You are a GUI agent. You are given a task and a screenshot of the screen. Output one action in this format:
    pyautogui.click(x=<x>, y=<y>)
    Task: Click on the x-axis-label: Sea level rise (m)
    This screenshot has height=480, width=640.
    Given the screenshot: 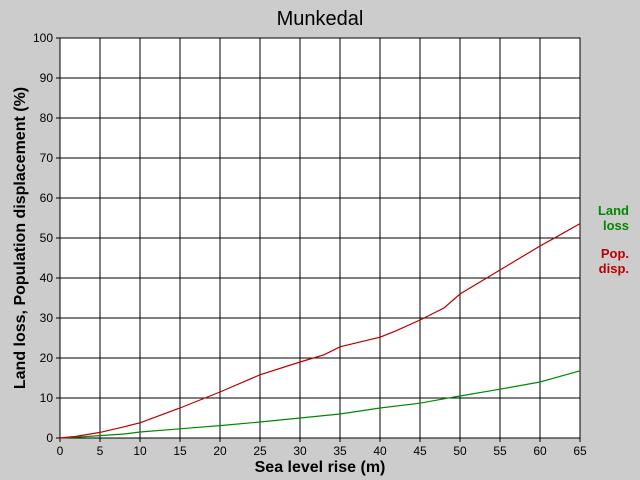 What is the action you would take?
    pyautogui.click(x=320, y=467)
    